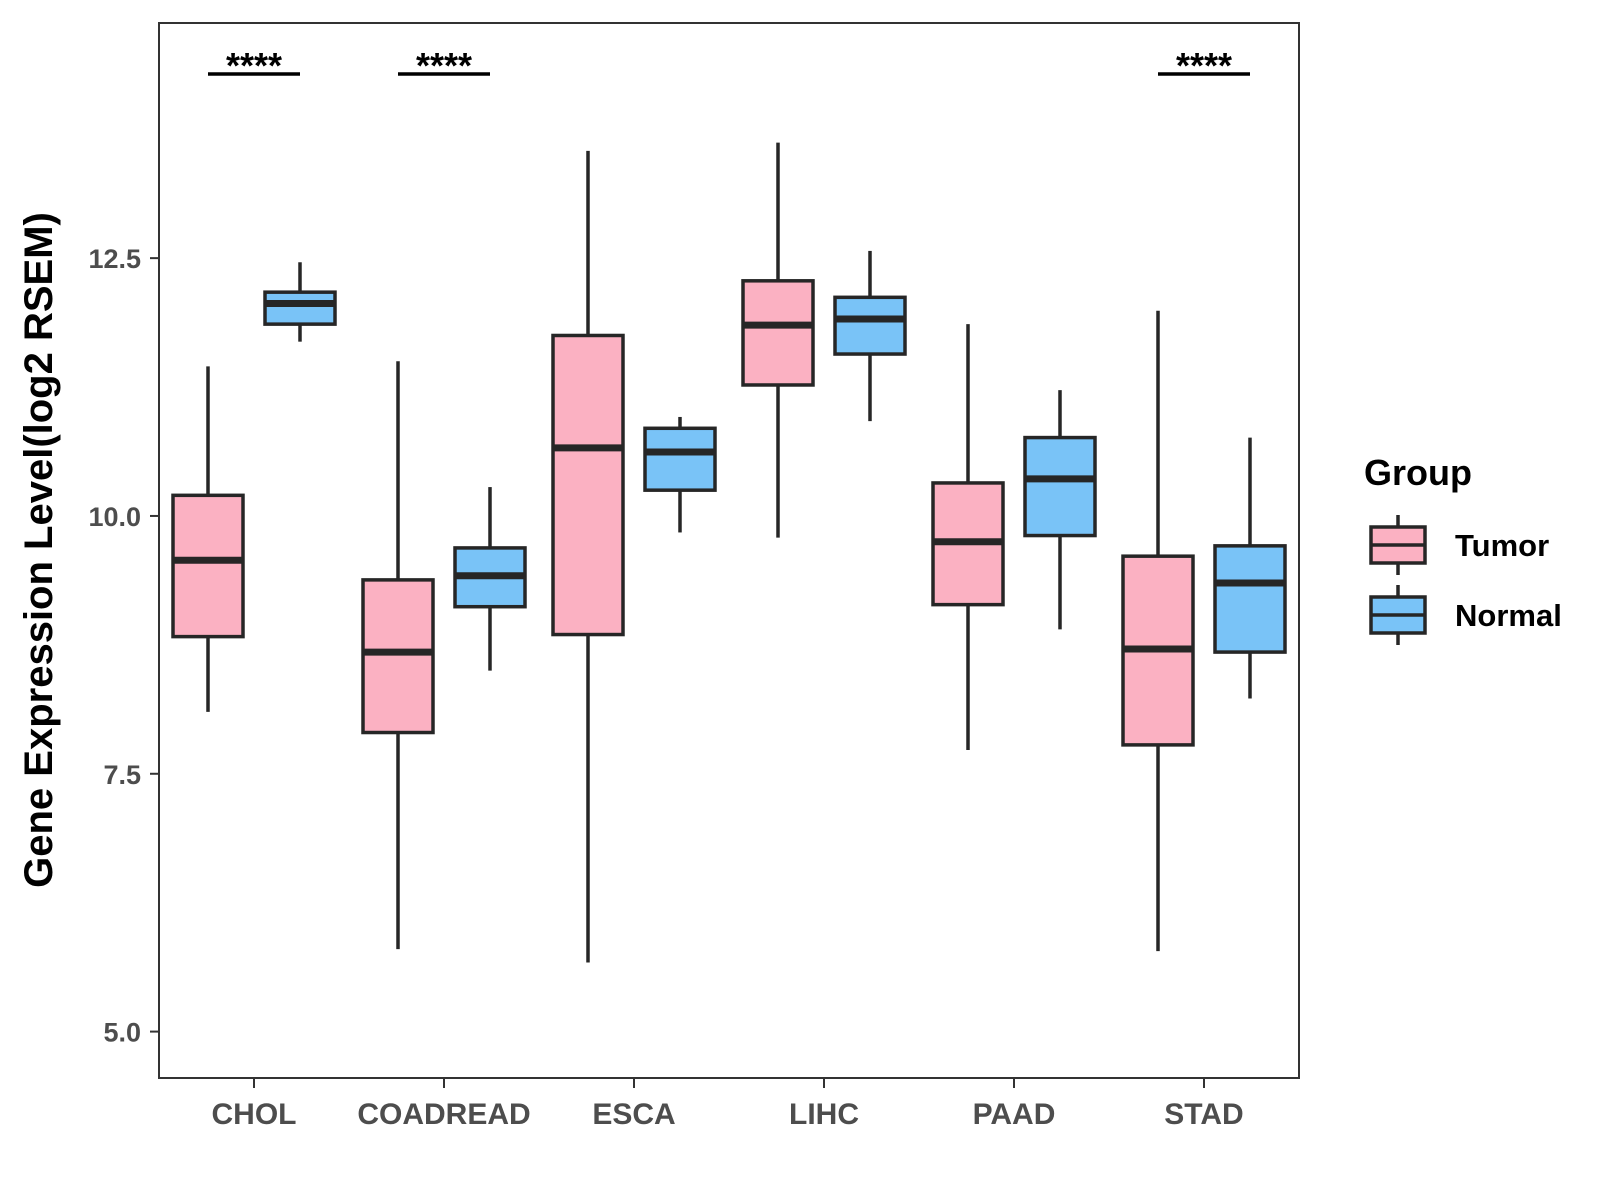 This screenshot has height=1200, width=1600. What do you see at coordinates (123, 646) in the screenshot?
I see `y-axis: 5.0 7.5 10.0 12.5` at bounding box center [123, 646].